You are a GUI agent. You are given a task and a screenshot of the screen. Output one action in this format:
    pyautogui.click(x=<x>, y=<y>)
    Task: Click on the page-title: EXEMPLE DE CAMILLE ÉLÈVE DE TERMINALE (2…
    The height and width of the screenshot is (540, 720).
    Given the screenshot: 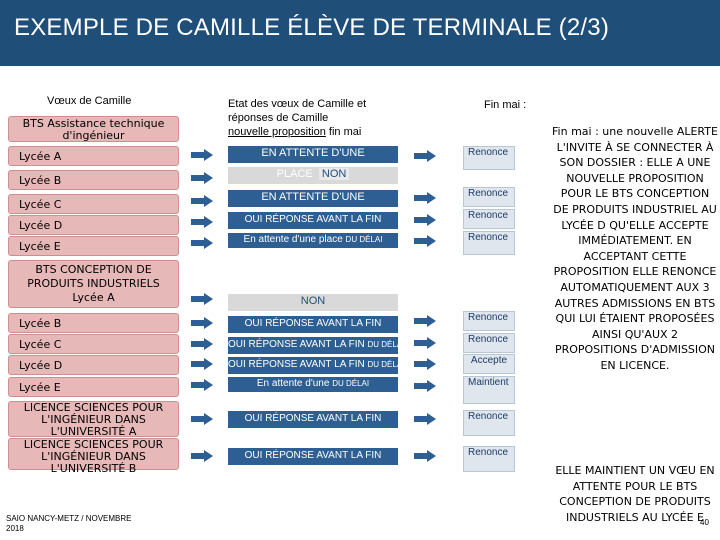 What is the action you would take?
    pyautogui.click(x=312, y=27)
    